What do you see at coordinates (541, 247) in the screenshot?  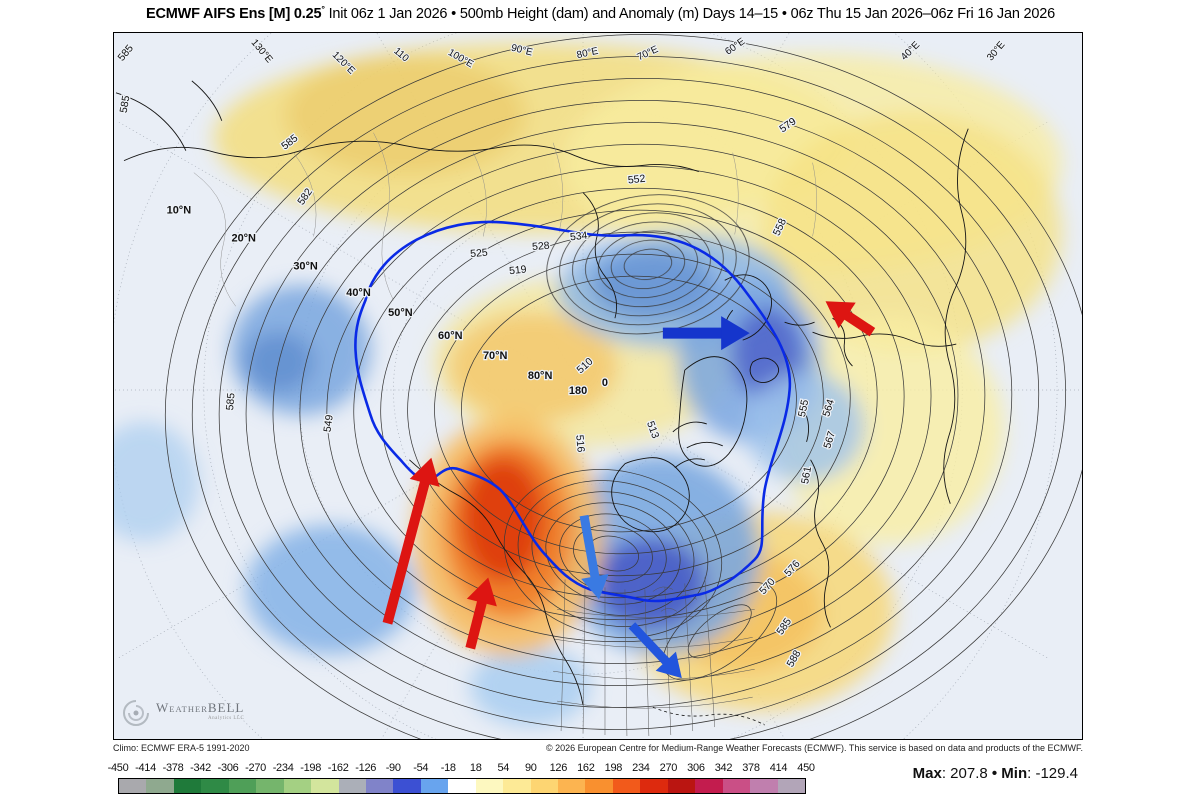 I see `contour-label: 528` at bounding box center [541, 247].